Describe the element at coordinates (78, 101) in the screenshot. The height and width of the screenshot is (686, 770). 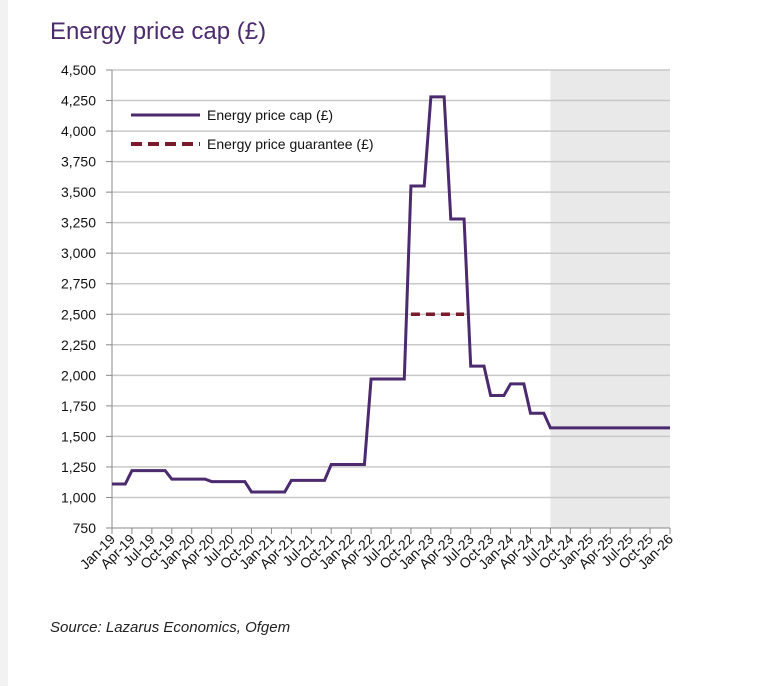
I see `y-tick-label: 4,250` at that location.